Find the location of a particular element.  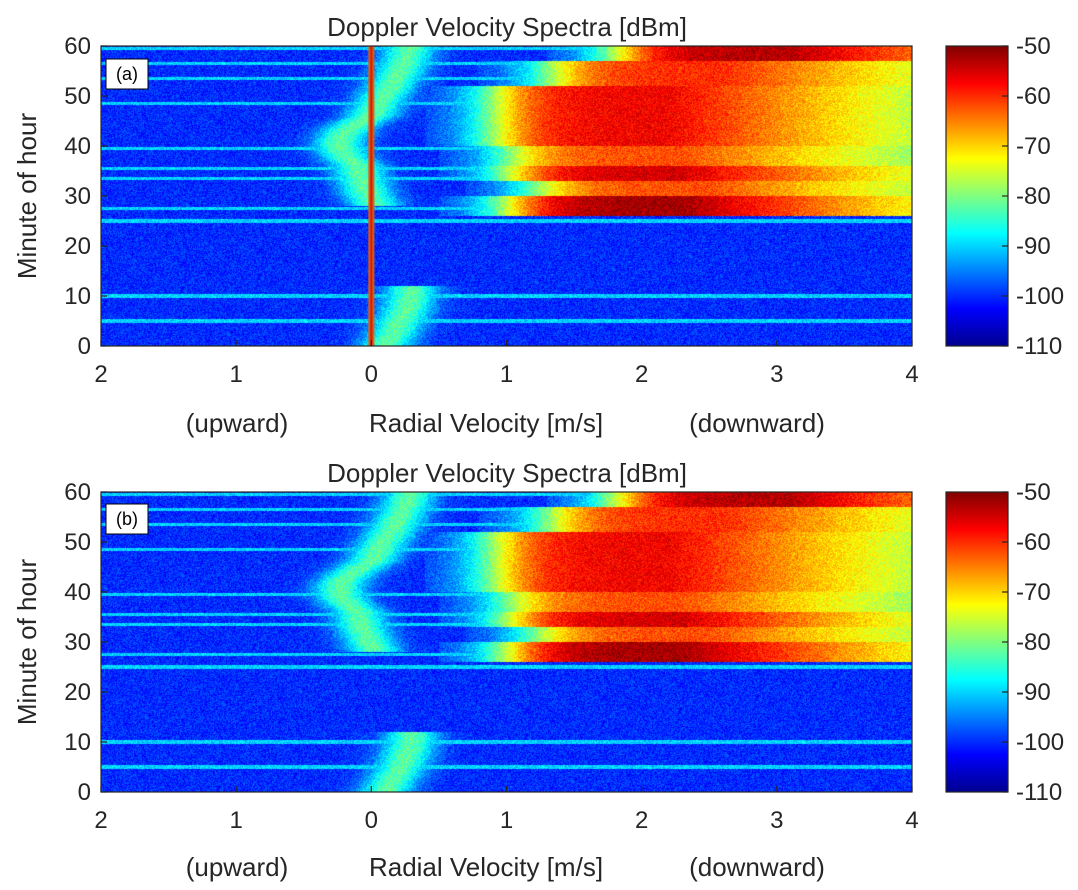

panel-b-ytick-label: 20 is located at coordinates (77, 692).